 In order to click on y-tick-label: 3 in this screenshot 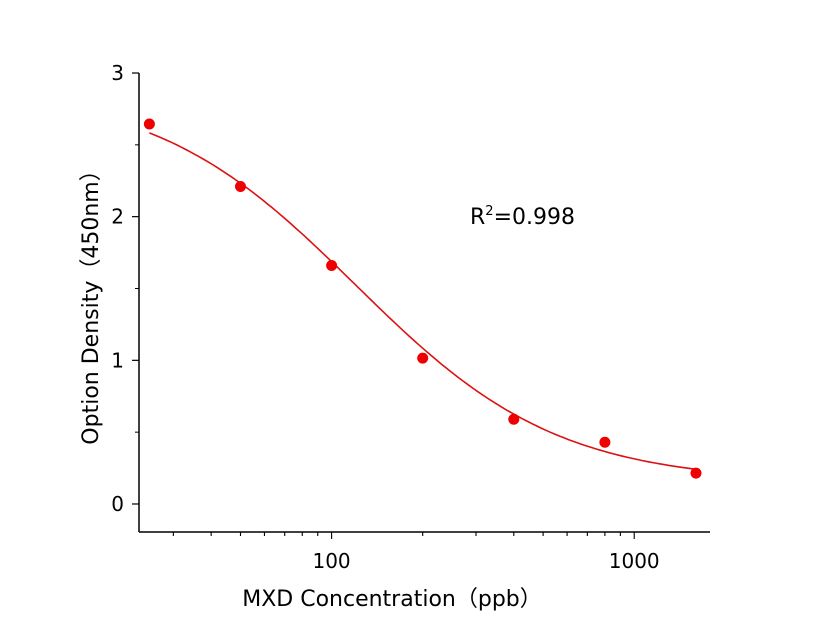, I will do `click(117, 73)`.